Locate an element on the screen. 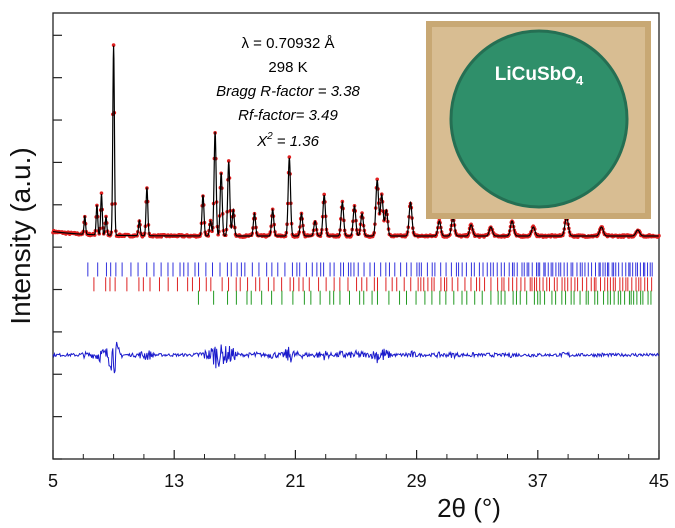  annotation-chi2: X2 = 1.36 is located at coordinates (288, 140).